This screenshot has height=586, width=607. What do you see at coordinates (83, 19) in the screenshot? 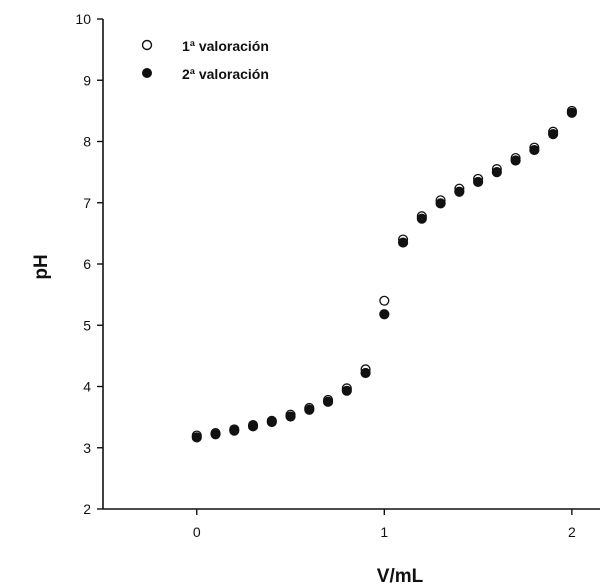
I see `y-tick-label: 10` at bounding box center [83, 19].